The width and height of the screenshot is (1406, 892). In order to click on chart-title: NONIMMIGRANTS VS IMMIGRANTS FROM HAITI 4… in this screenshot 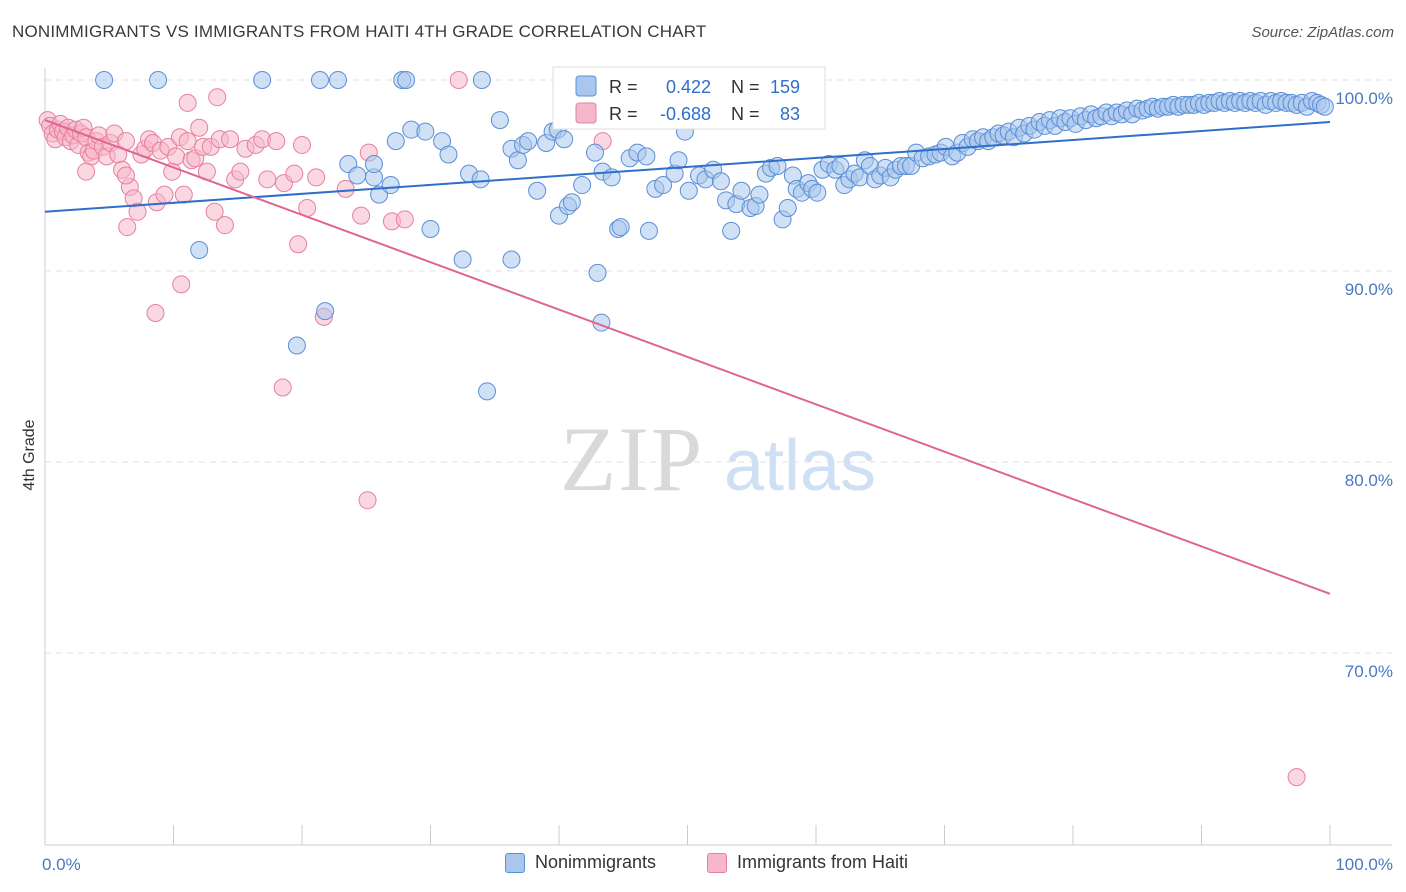, I will do `click(359, 31)`.